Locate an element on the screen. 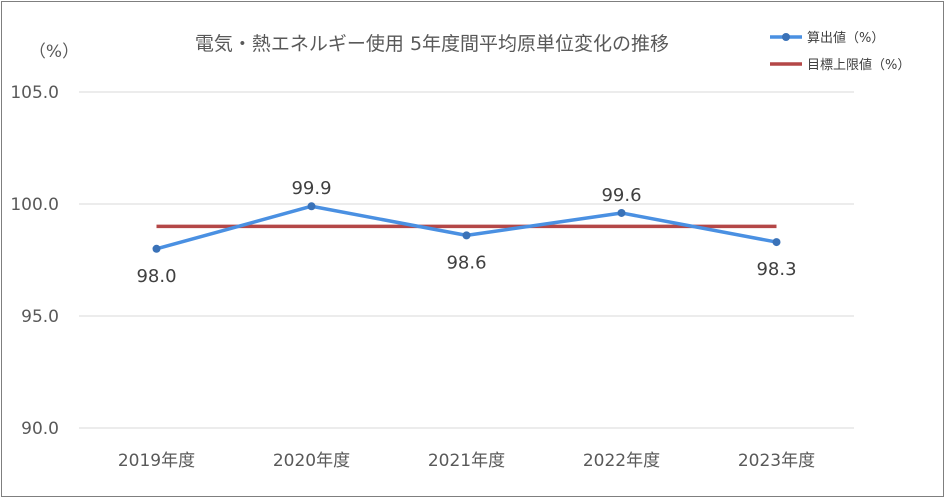 The width and height of the screenshot is (945, 500). y-axis-unit-label: （%） is located at coordinates (54, 52).